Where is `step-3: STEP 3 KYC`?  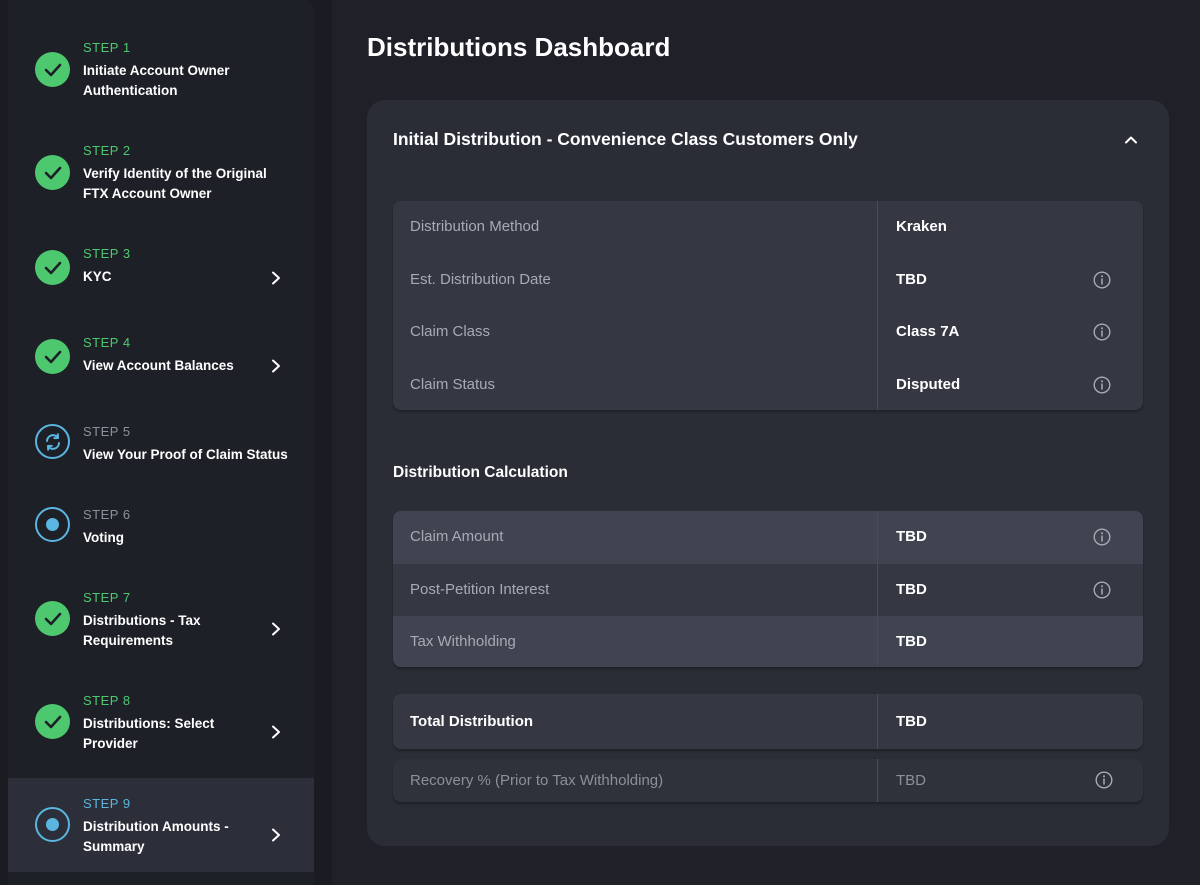
step-3: STEP 3 KYC is located at coordinates (161, 268).